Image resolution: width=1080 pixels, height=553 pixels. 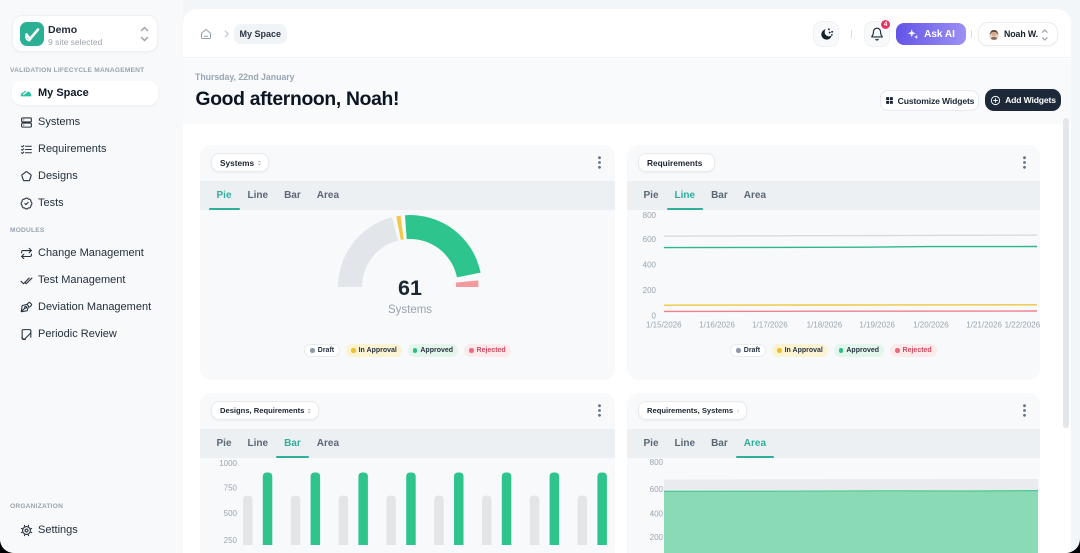 What do you see at coordinates (717, 325) in the screenshot?
I see `svg-text: 1/16/2026` at bounding box center [717, 325].